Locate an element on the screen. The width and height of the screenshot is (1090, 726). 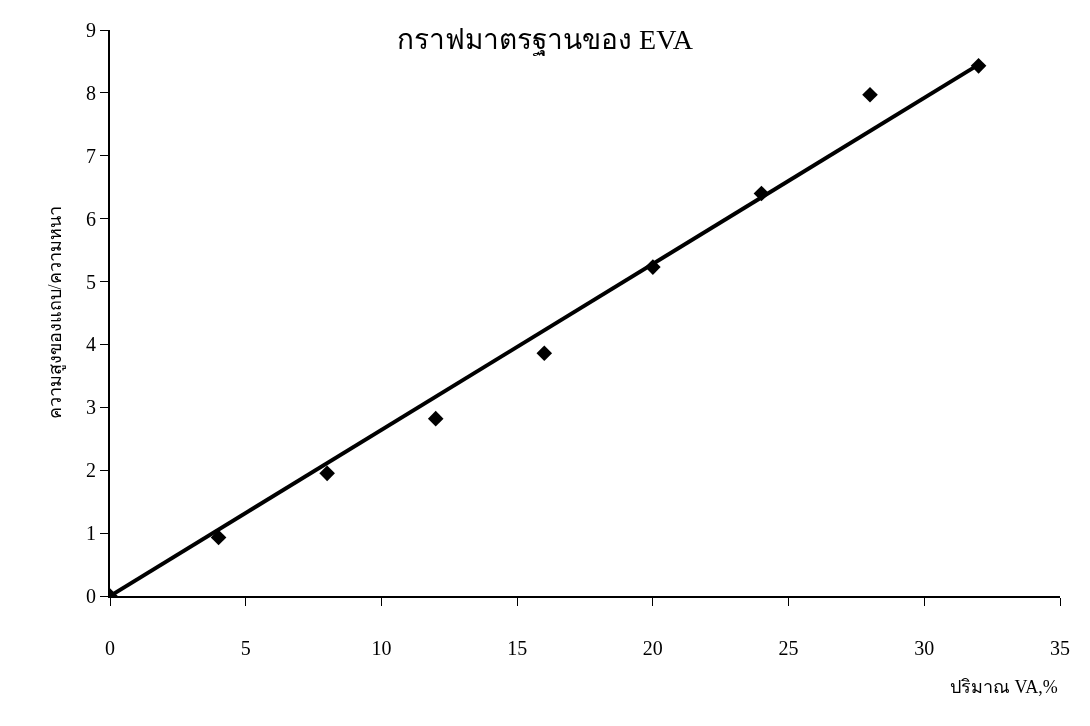
y-tick-label: 0 is located at coordinates (91, 596).